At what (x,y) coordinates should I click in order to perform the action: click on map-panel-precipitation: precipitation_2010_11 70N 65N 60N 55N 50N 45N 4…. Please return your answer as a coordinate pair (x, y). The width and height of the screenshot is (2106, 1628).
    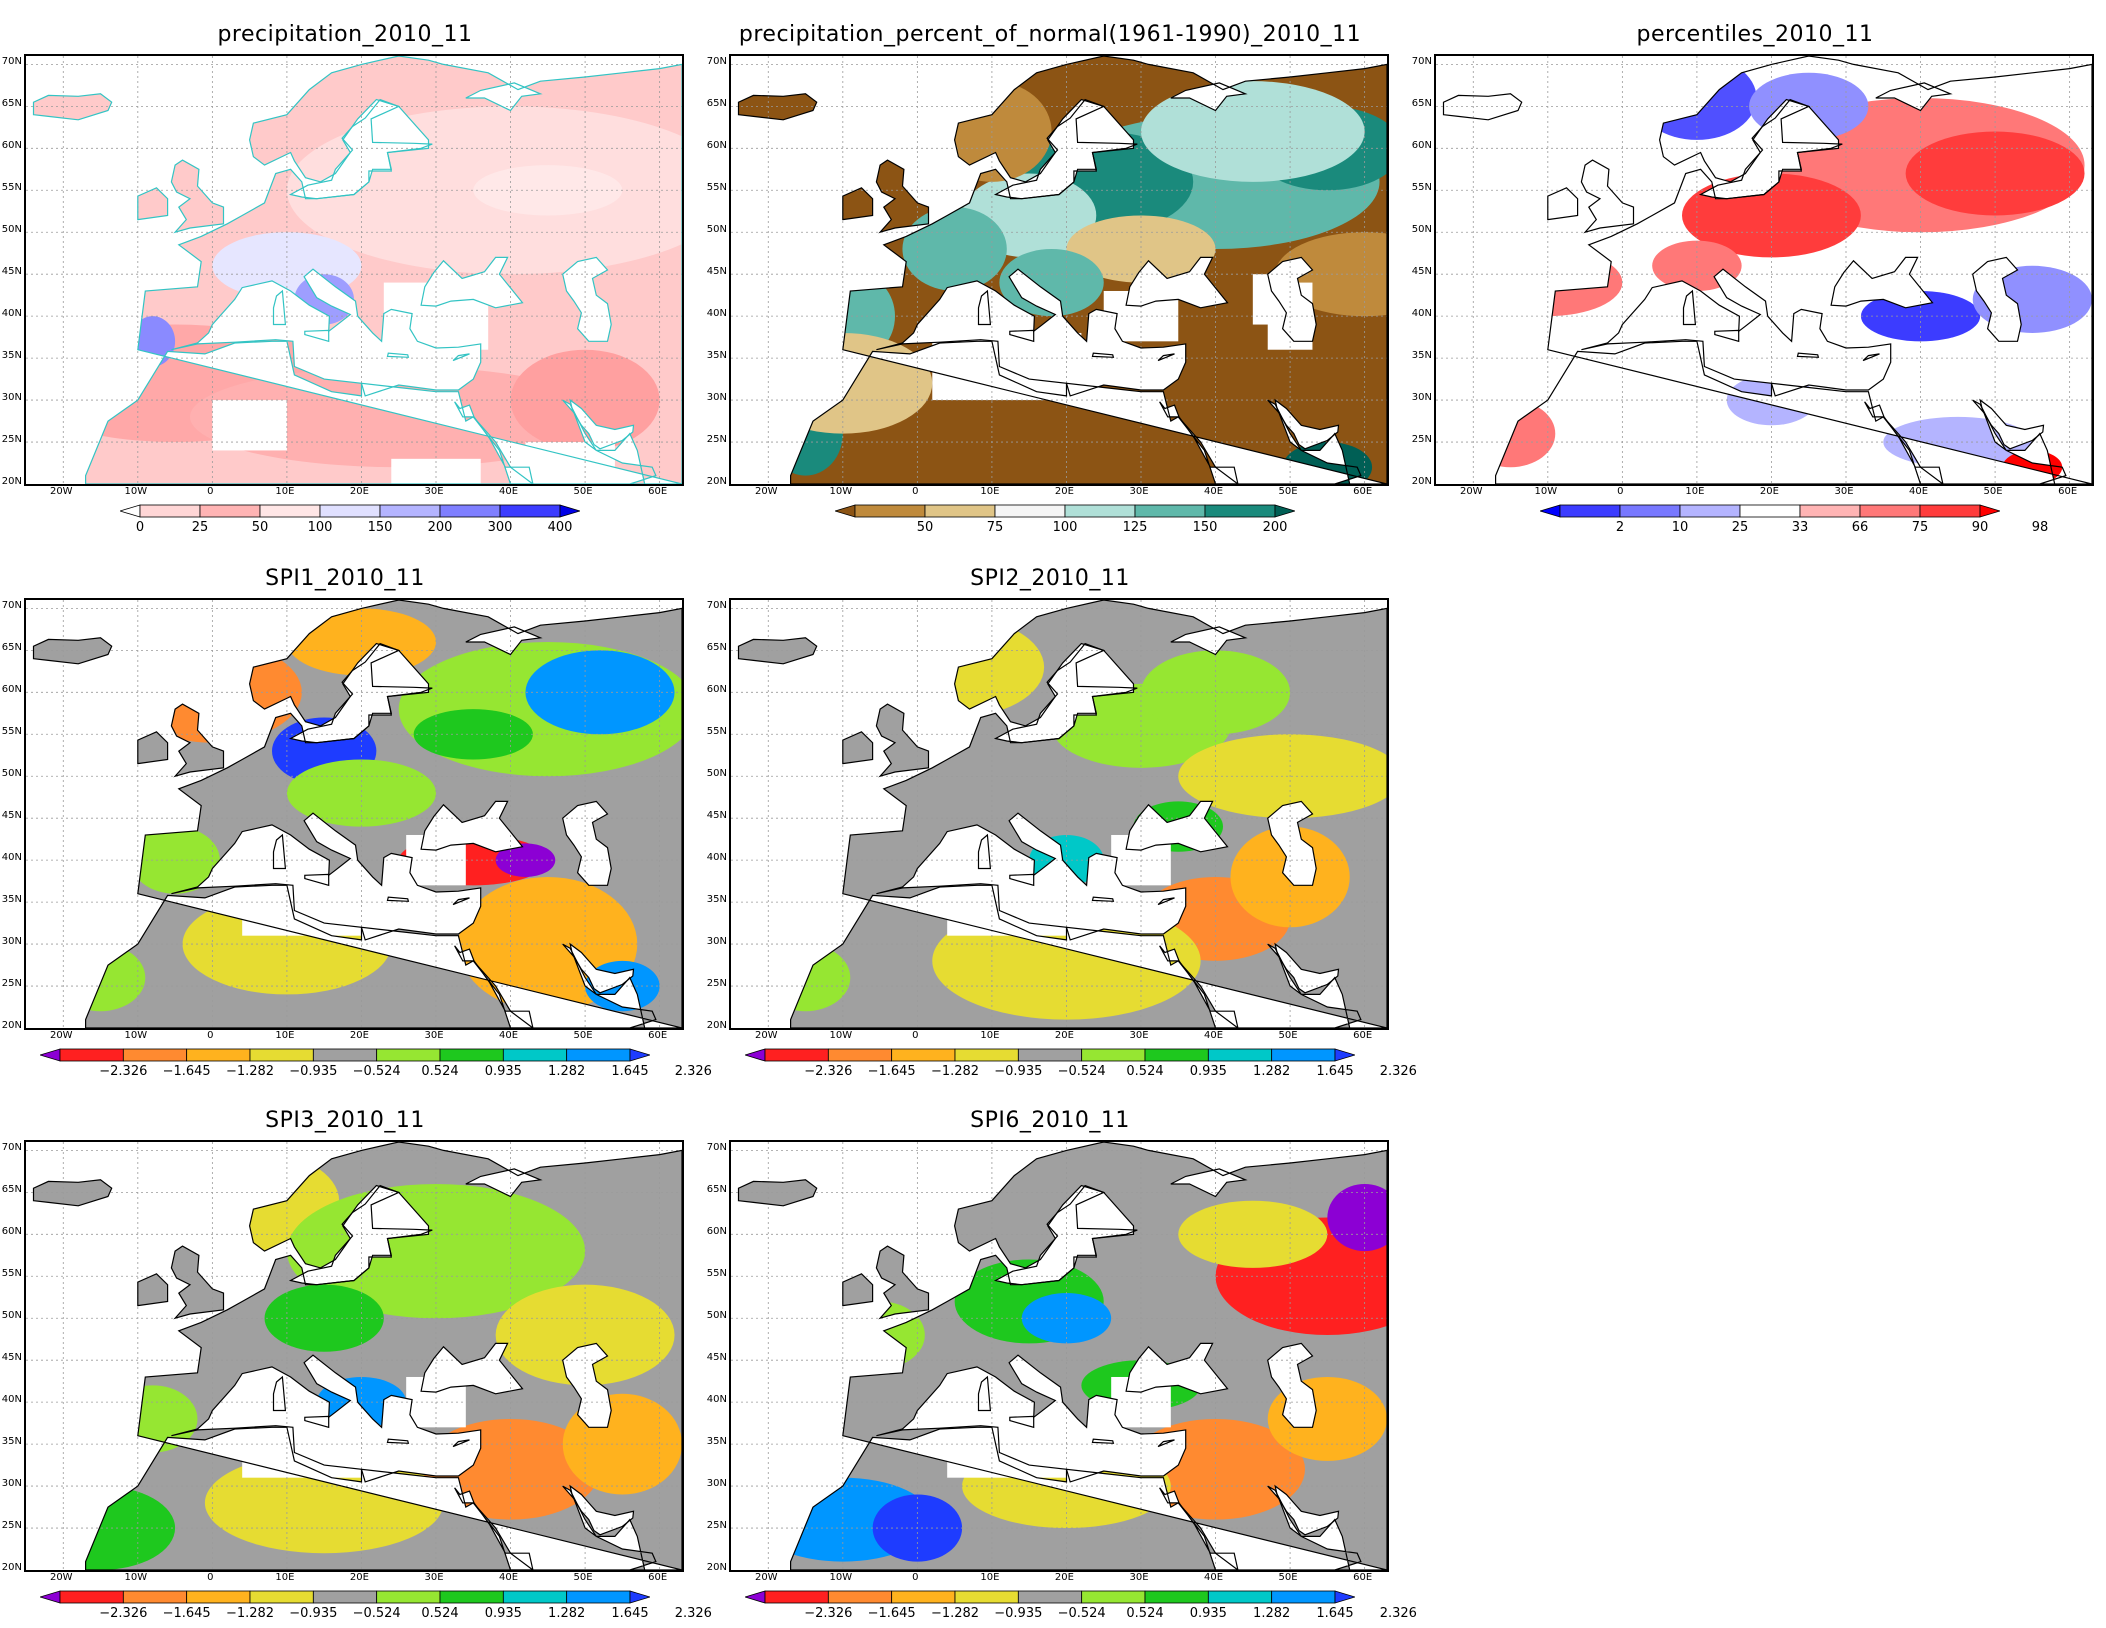
    Looking at the image, I should click on (345, 282).